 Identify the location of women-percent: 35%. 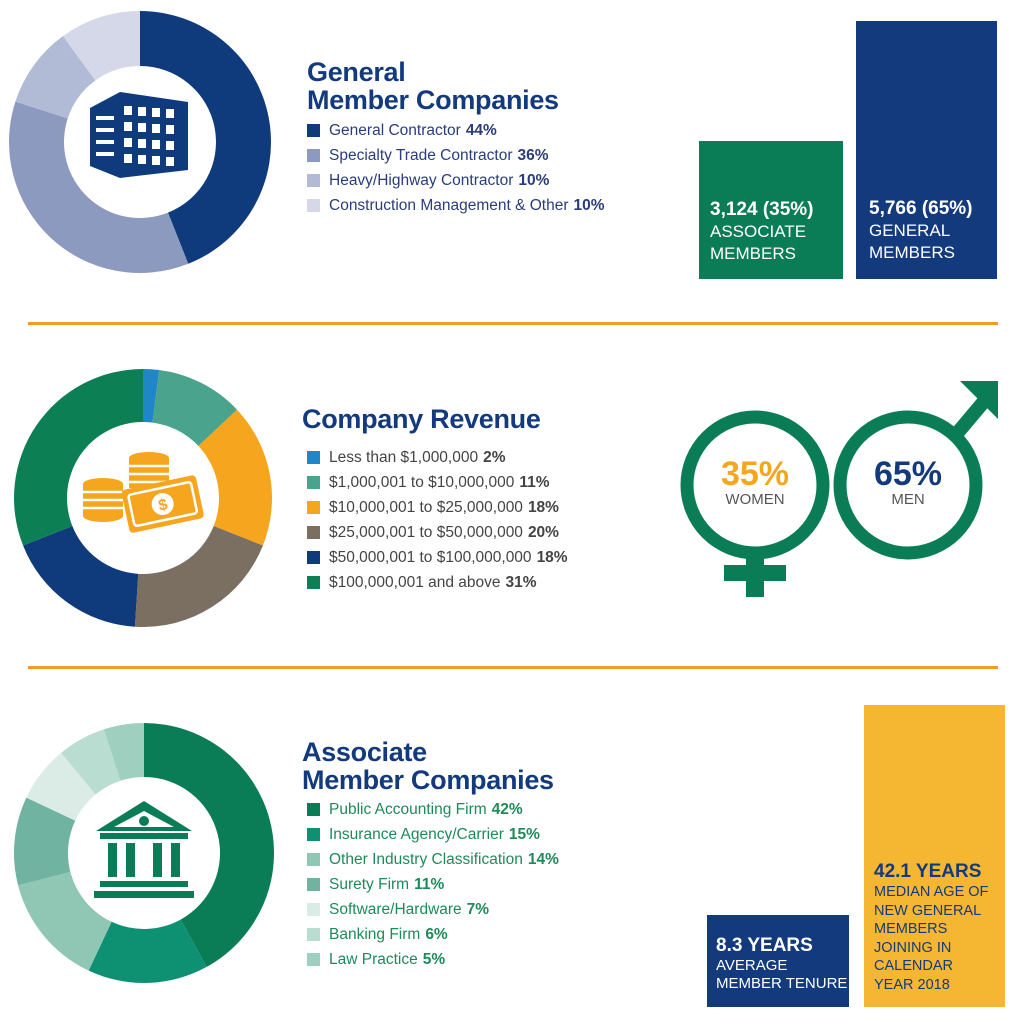
(755, 474).